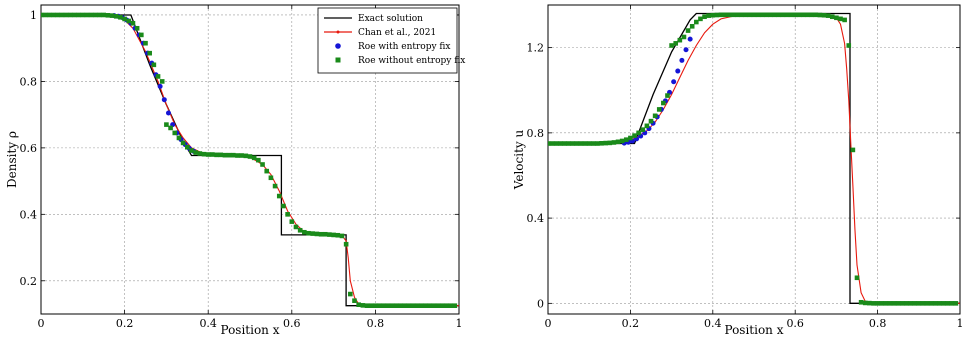 The height and width of the screenshot is (345, 963). Describe the element at coordinates (338, 46) in the screenshot. I see `legend-roe-fix-marker` at that location.